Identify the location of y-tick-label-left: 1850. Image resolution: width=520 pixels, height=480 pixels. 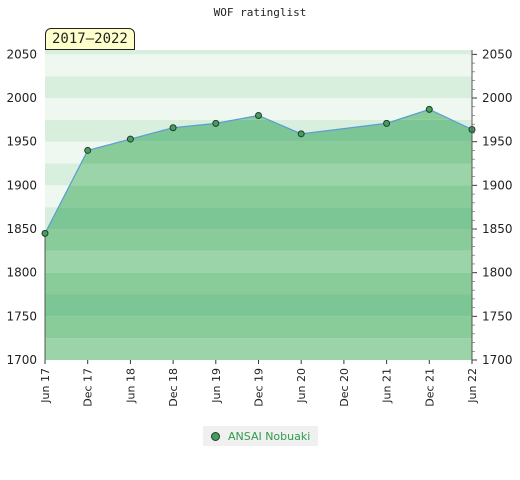
(21, 229).